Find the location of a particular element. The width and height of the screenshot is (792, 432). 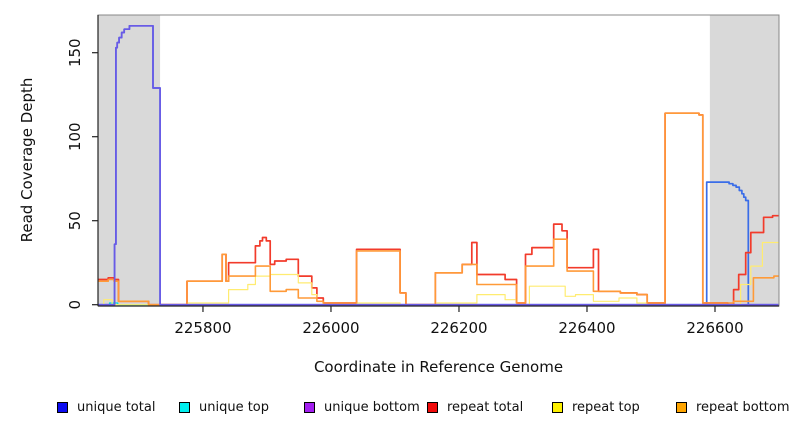

legend-label: unique bottom is located at coordinates (372, 407).